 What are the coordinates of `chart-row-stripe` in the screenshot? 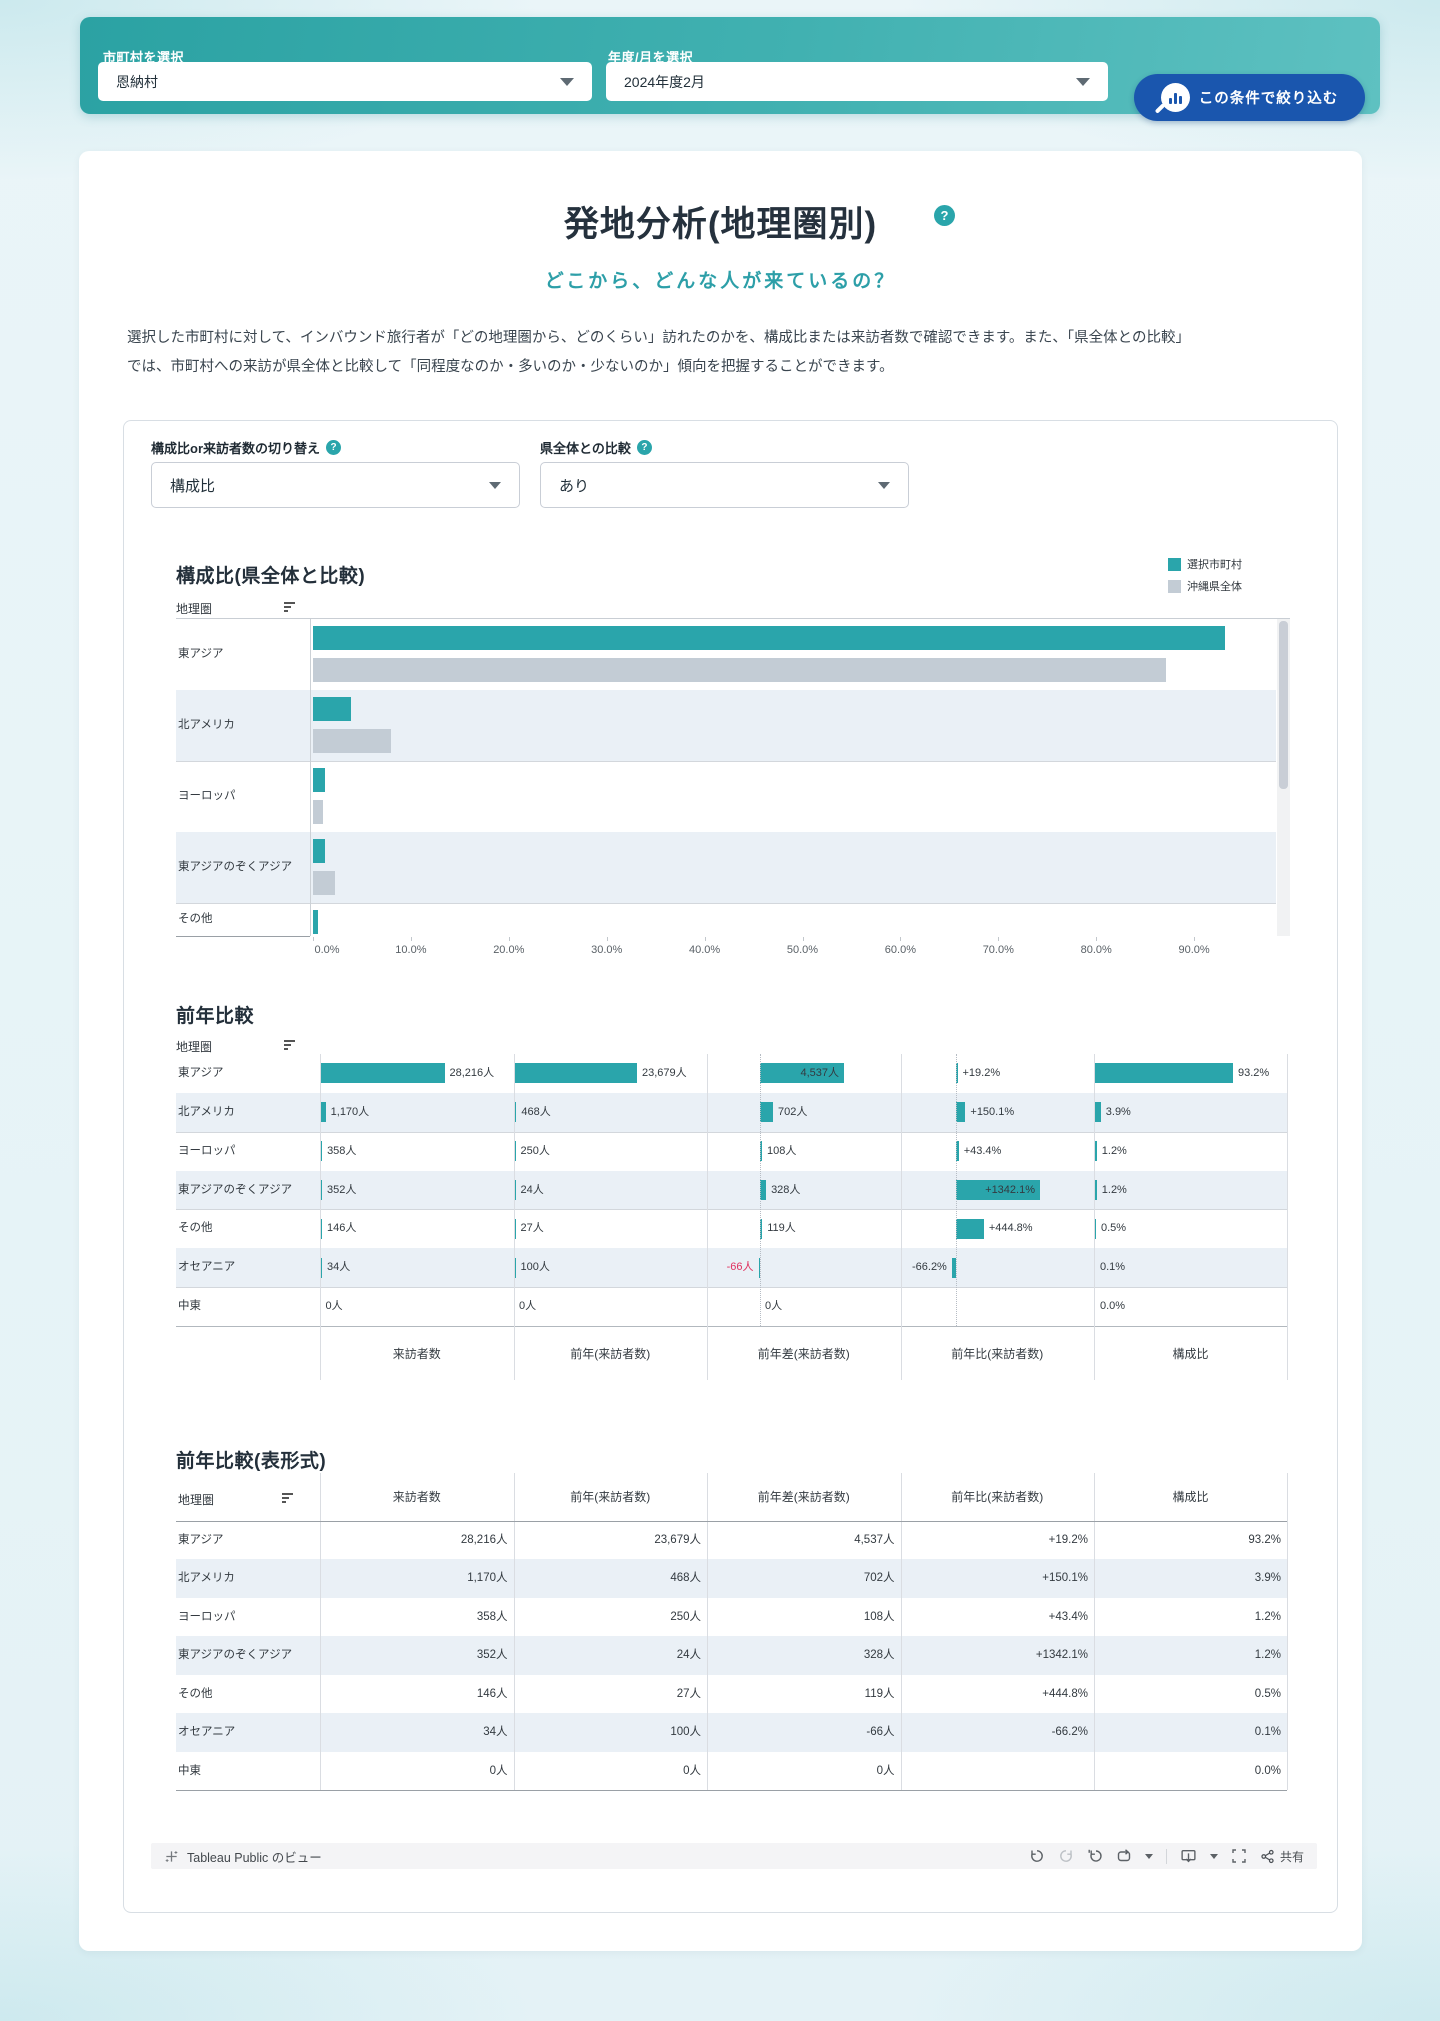 It's located at (726, 867).